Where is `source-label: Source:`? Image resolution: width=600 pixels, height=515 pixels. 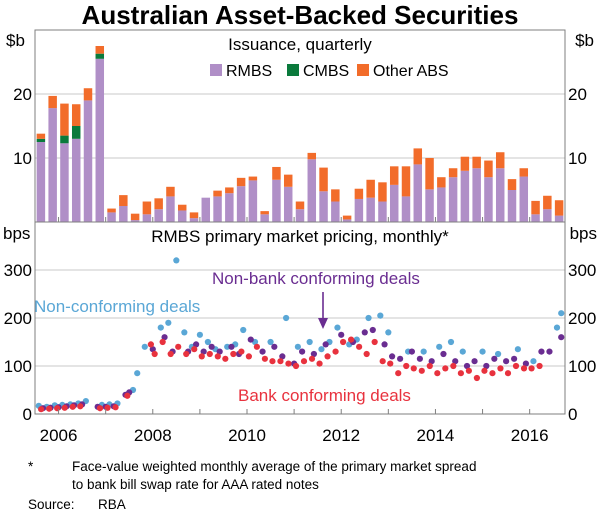
source-label: Source: is located at coordinates (51, 504).